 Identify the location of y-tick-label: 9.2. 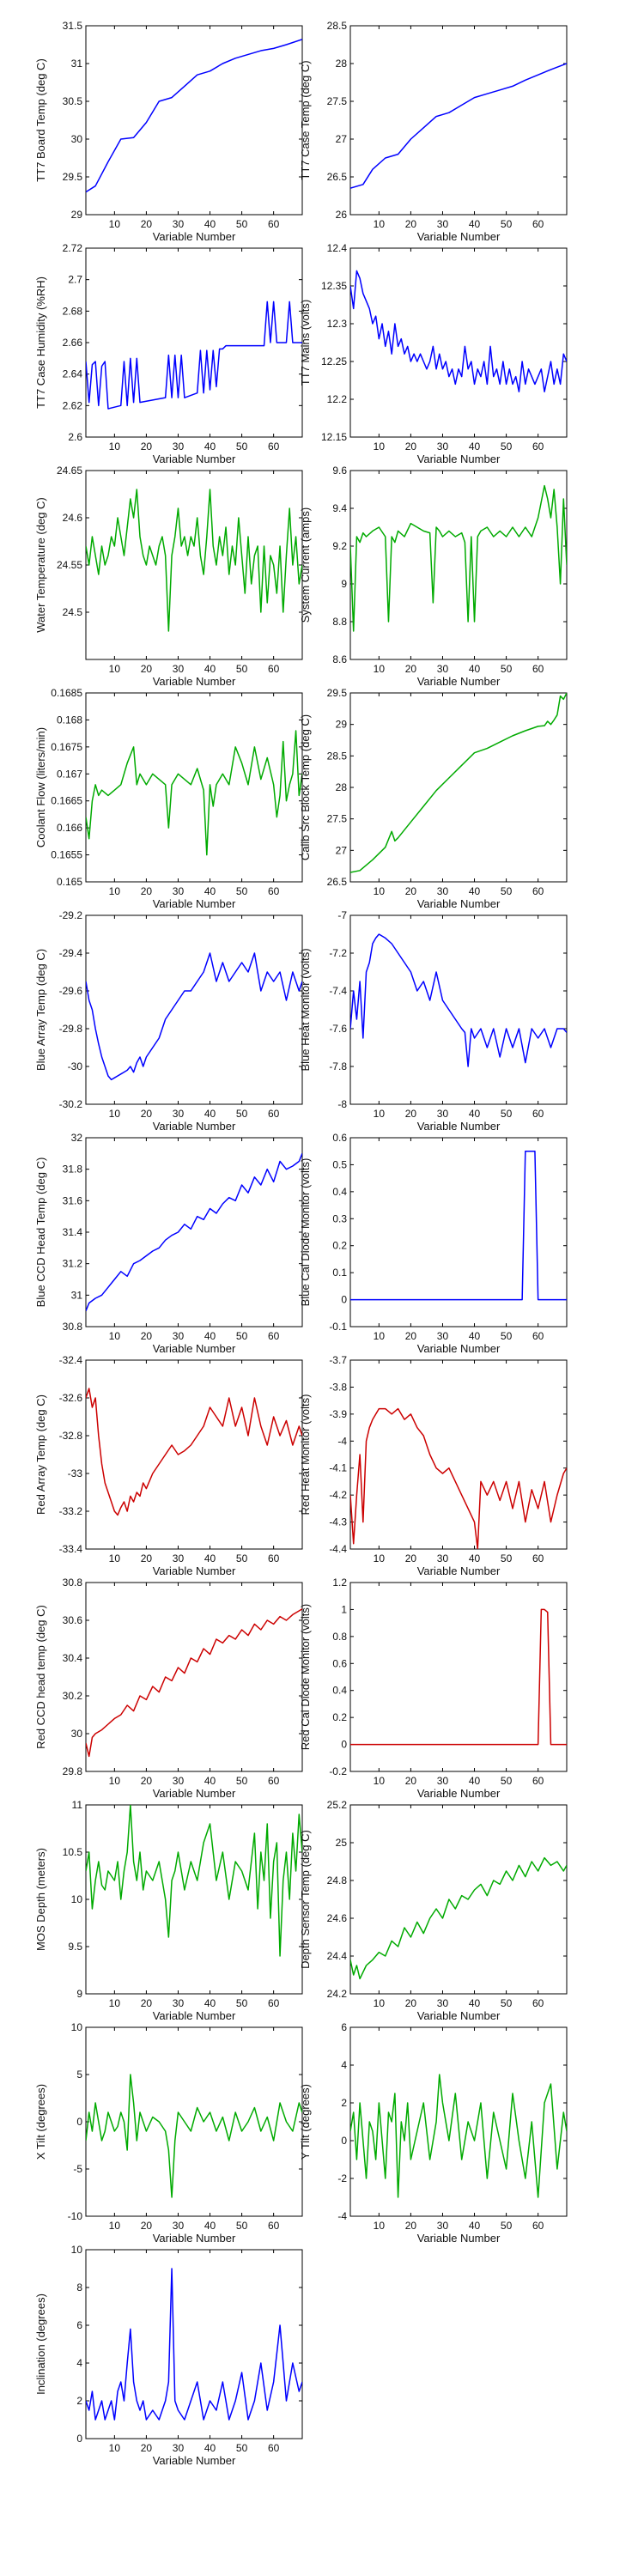
(339, 546).